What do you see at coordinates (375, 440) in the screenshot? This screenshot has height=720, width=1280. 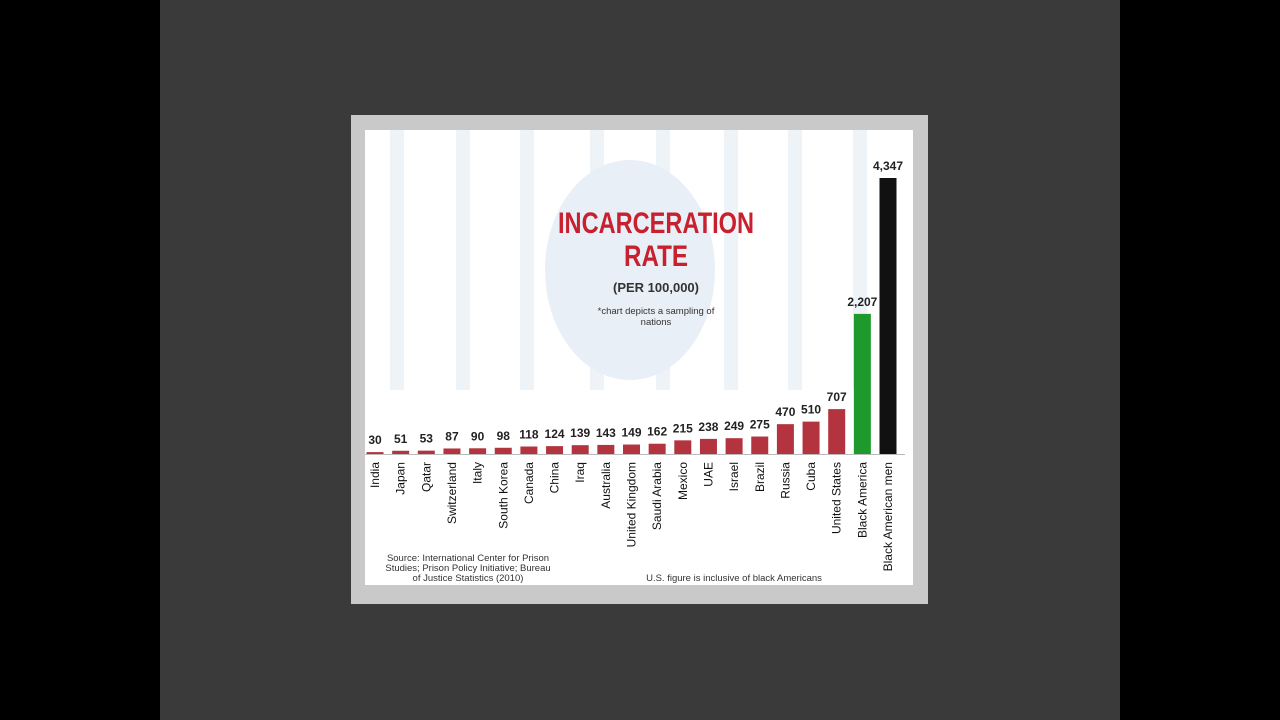 I see `value-label: 30` at bounding box center [375, 440].